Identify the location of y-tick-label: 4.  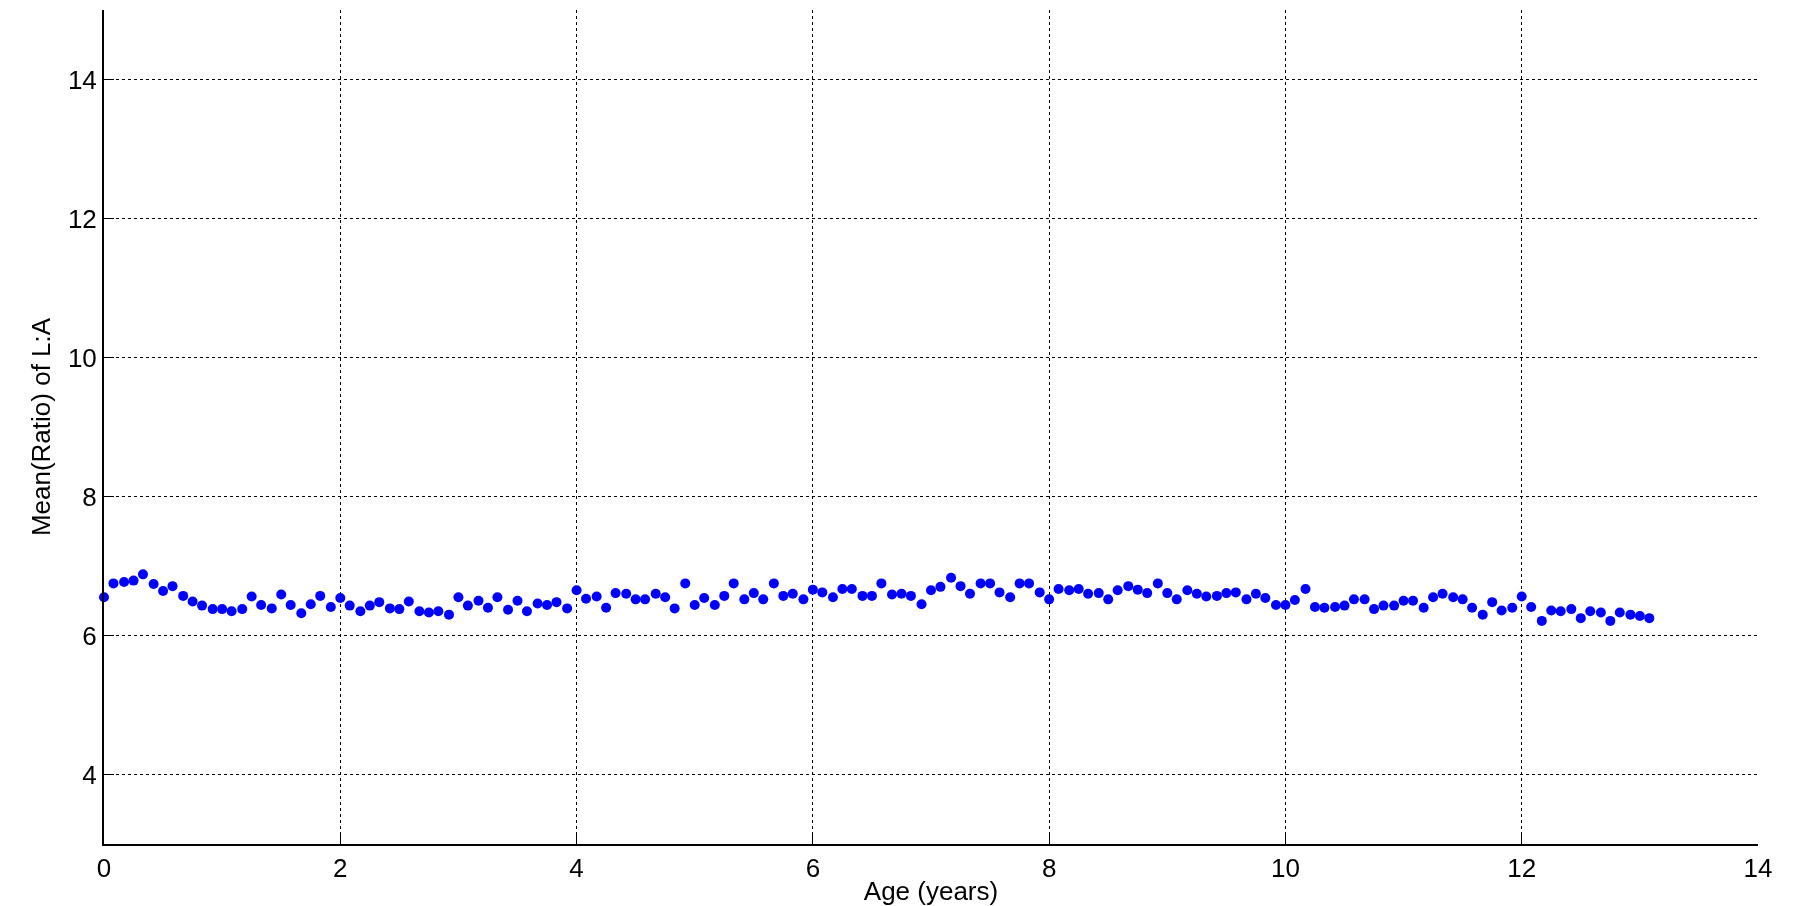
(89, 774).